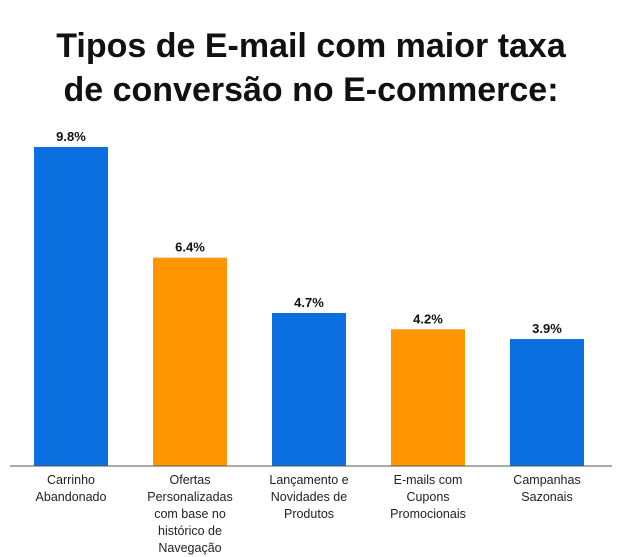  I want to click on data-label-3: 4.2%, so click(428, 318).